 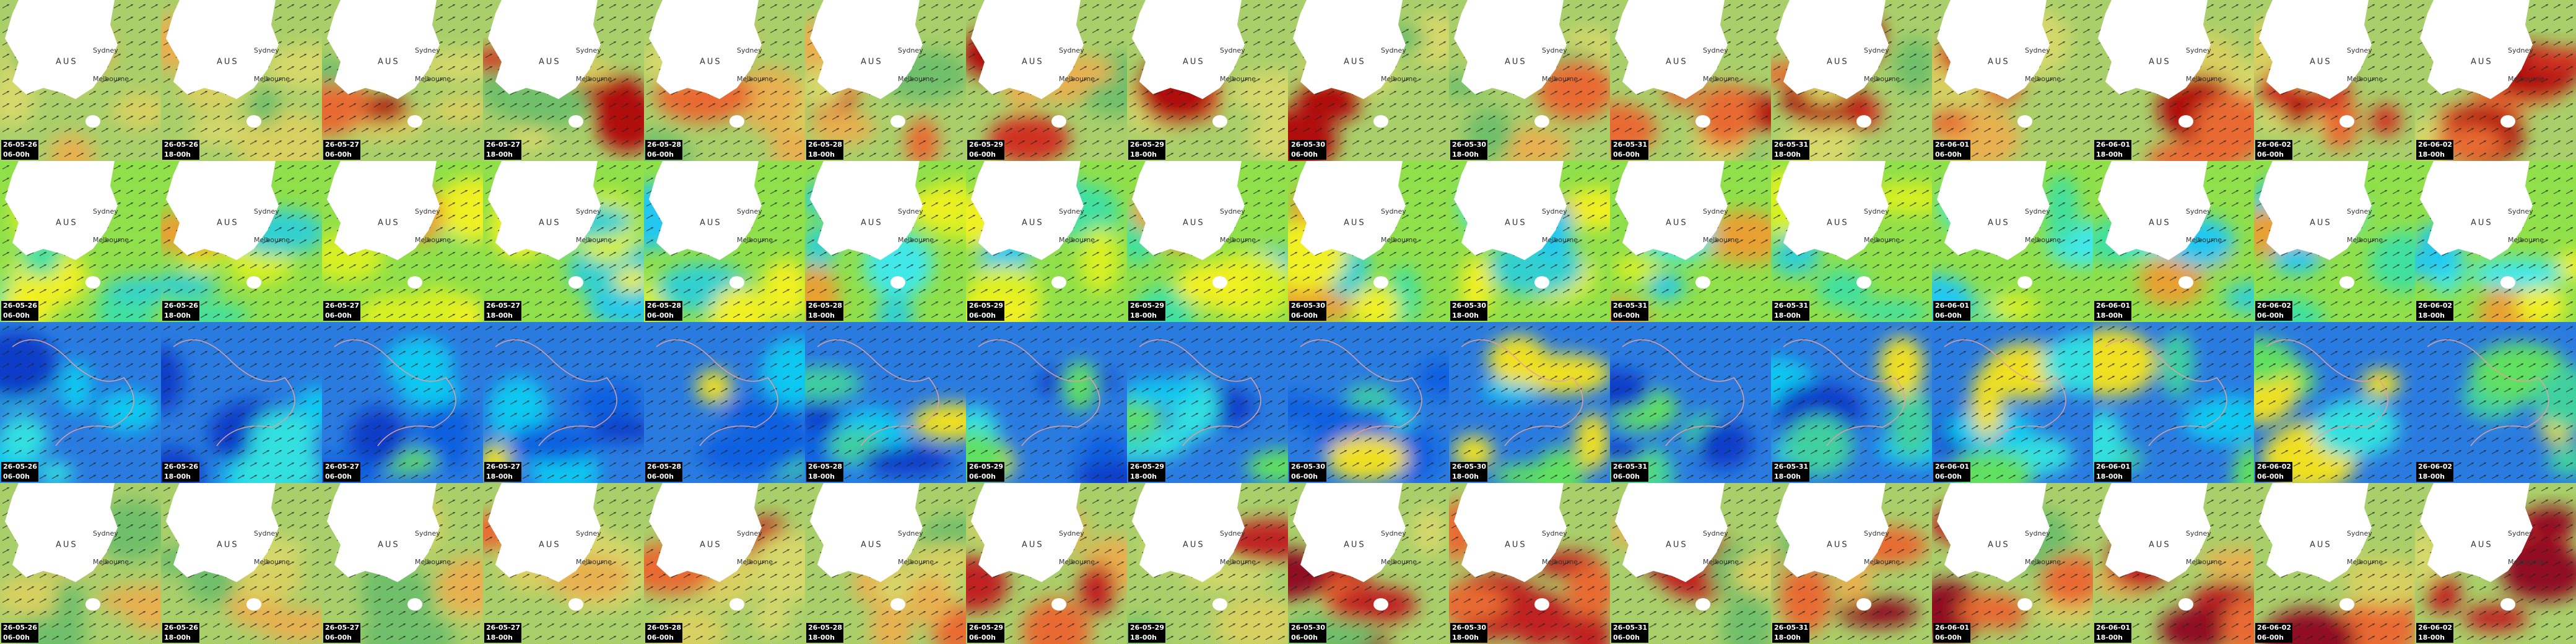 I want to click on date-label: 26-05-28, so click(x=664, y=628).